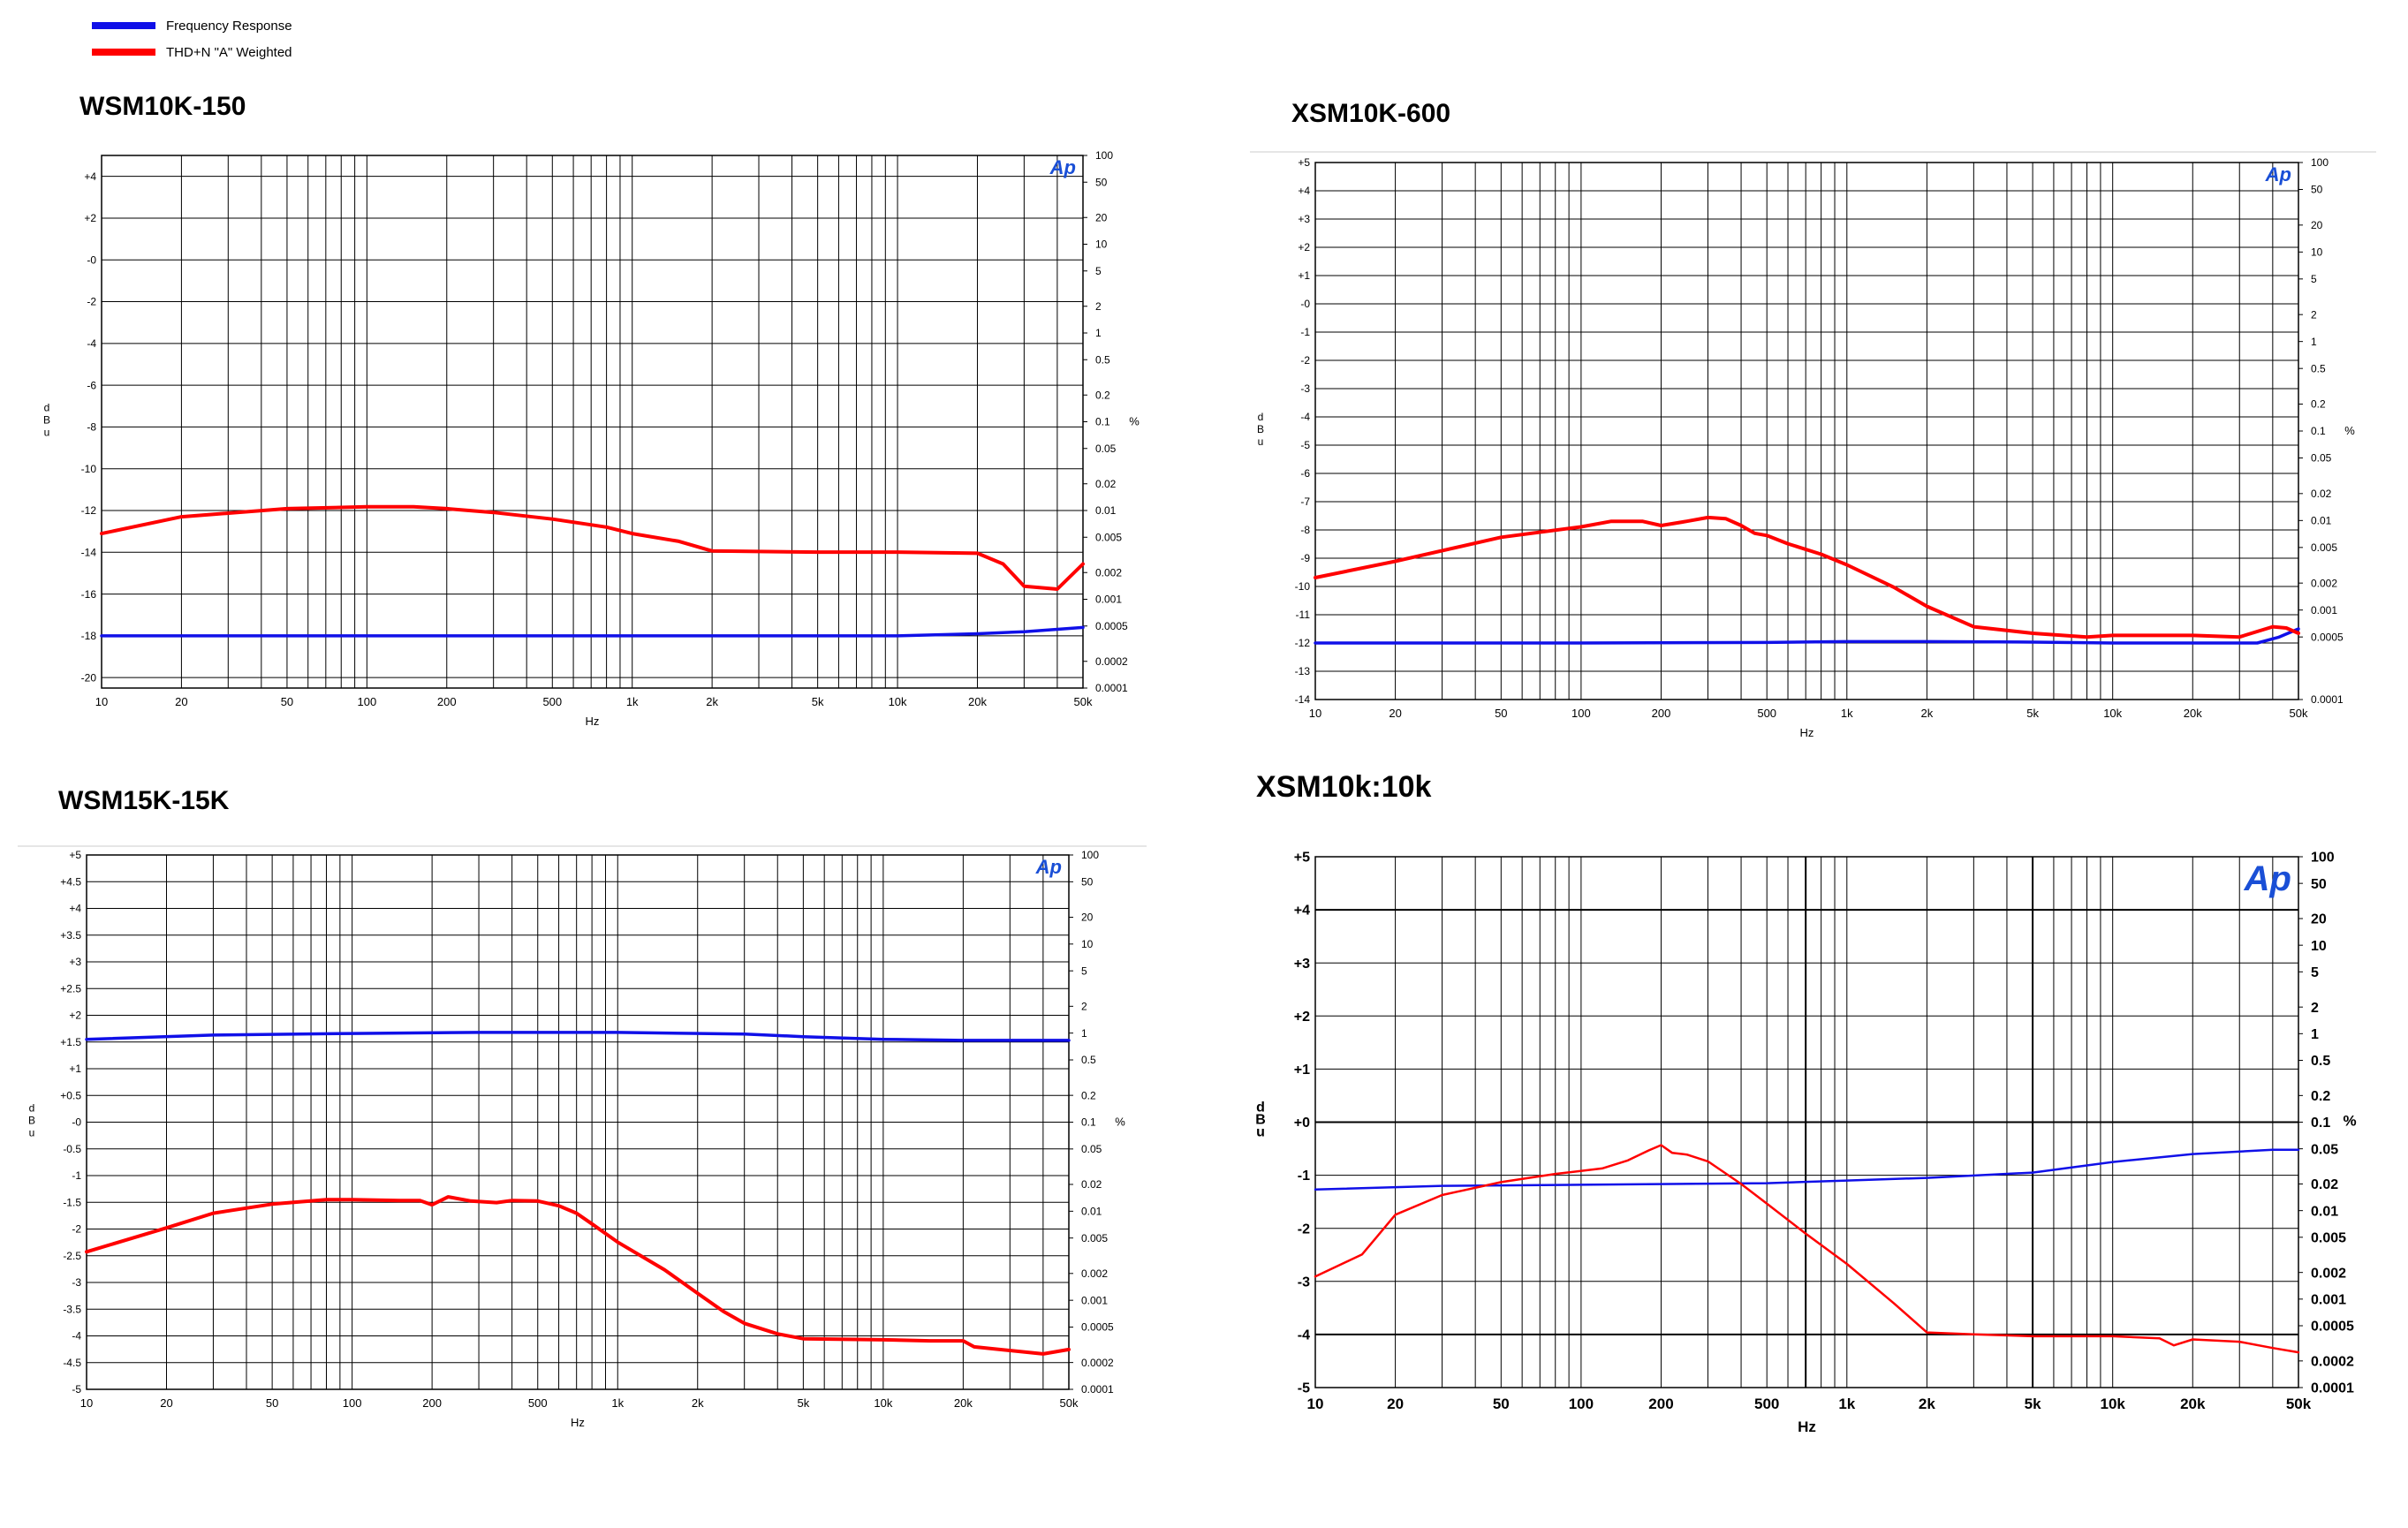 Image resolution: width=2408 pixels, height=1528 pixels. I want to click on y2-tick-label: 0.001, so click(2328, 1299).